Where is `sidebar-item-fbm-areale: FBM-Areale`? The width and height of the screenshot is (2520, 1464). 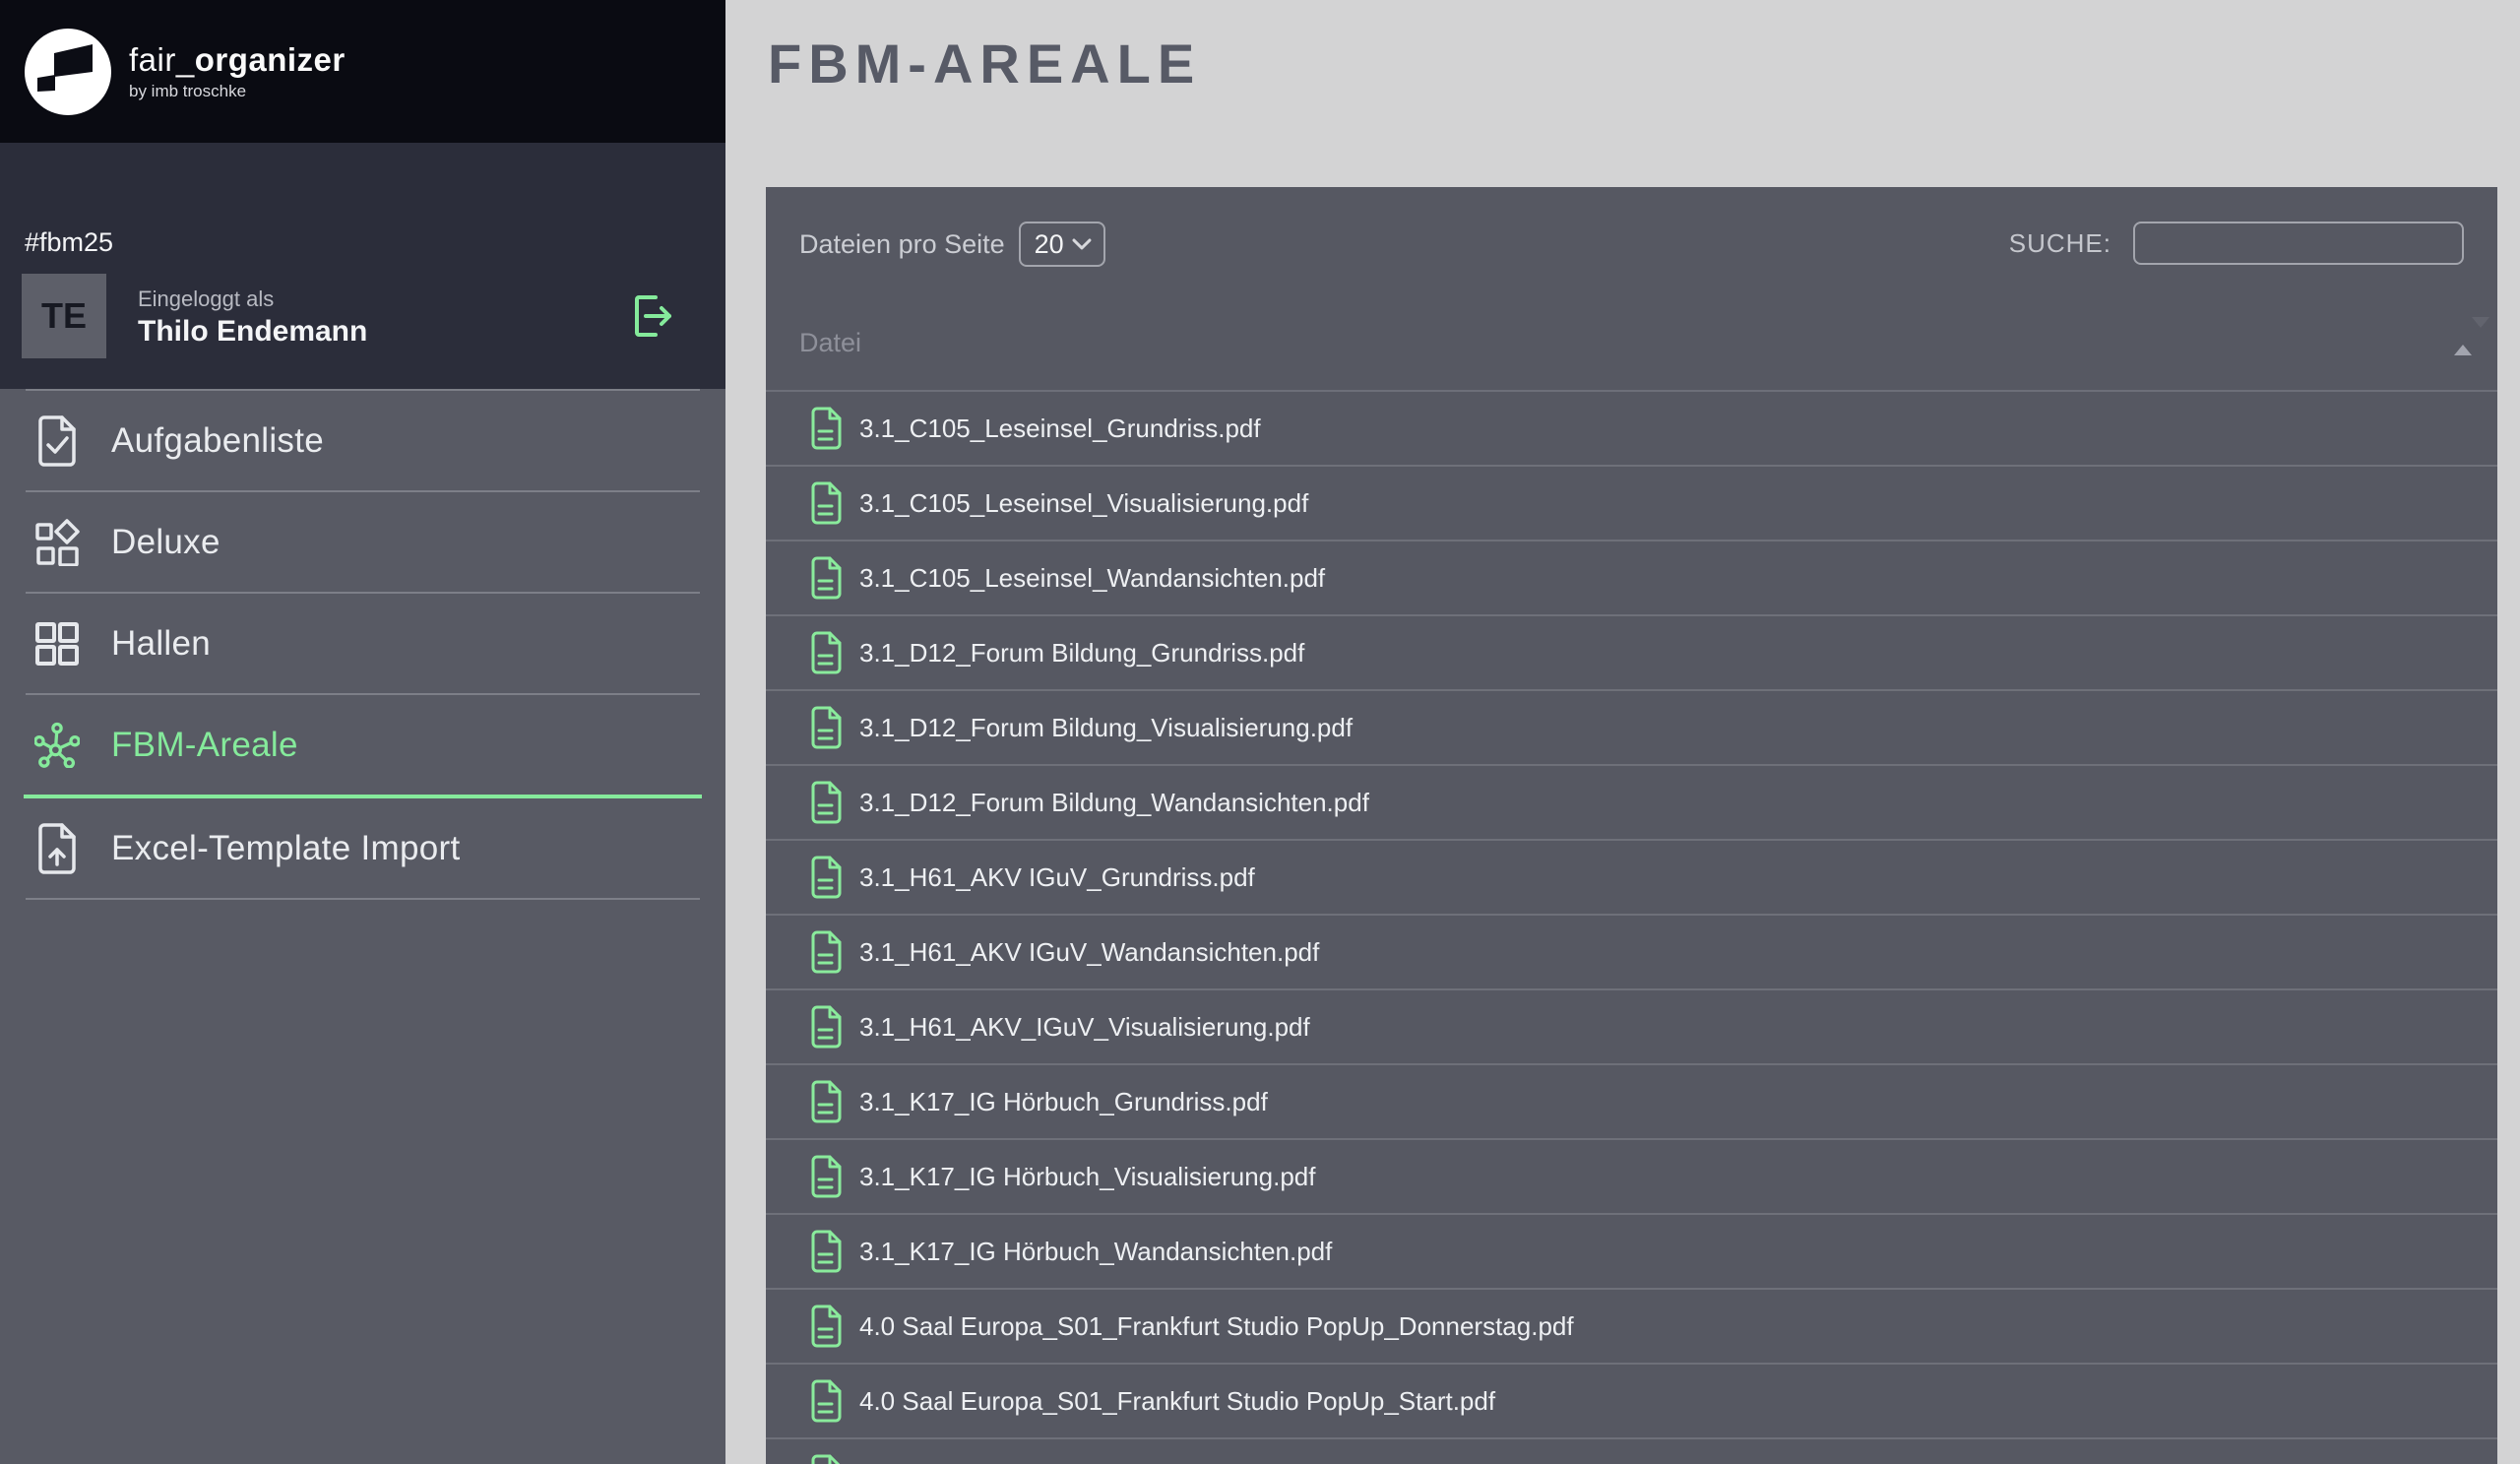
sidebar-item-fbm-areale: FBM-Areale is located at coordinates (362, 745).